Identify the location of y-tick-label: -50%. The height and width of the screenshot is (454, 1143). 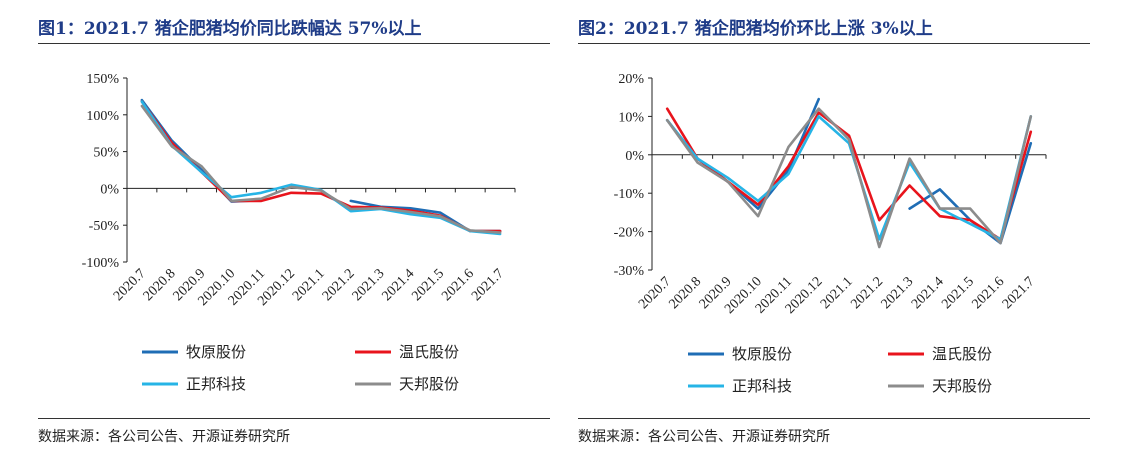
(104, 226).